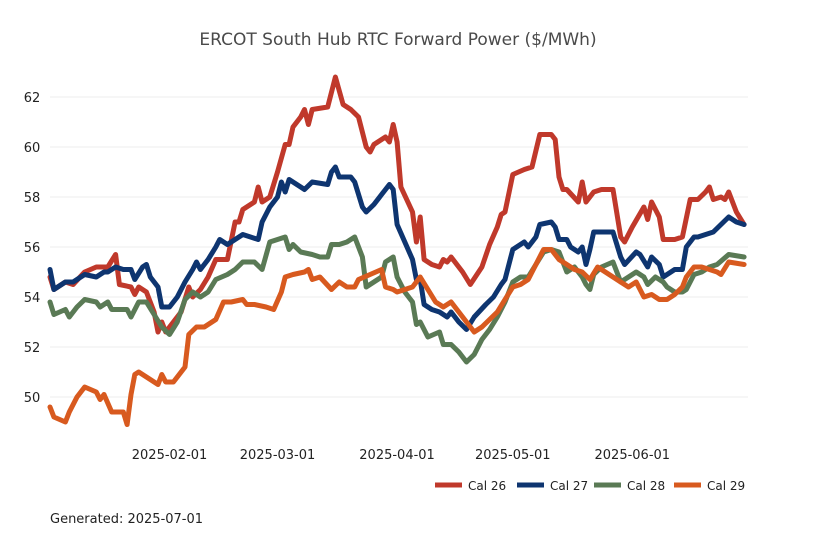  I want to click on y-tick-label-62: 62, so click(32, 98).